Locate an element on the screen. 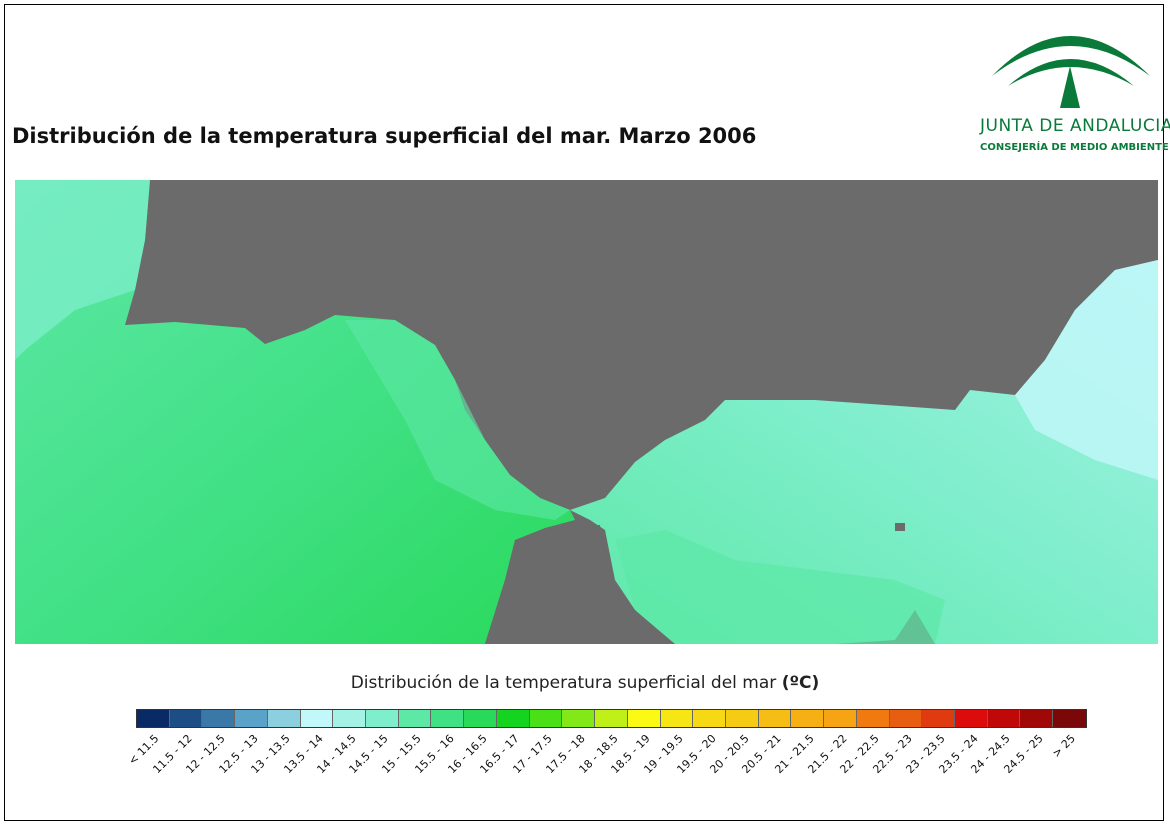 This screenshot has width=1170, height=827. islet is located at coordinates (900, 527).